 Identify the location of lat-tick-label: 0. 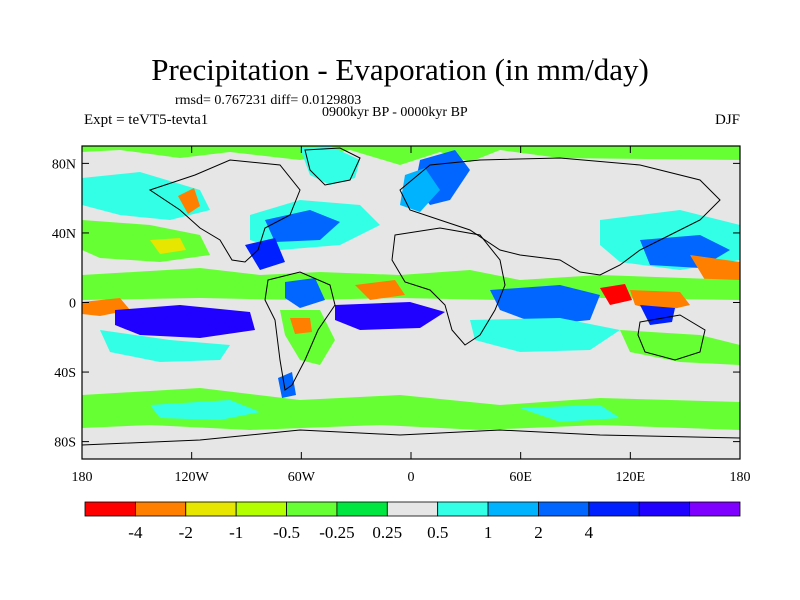
(72, 304).